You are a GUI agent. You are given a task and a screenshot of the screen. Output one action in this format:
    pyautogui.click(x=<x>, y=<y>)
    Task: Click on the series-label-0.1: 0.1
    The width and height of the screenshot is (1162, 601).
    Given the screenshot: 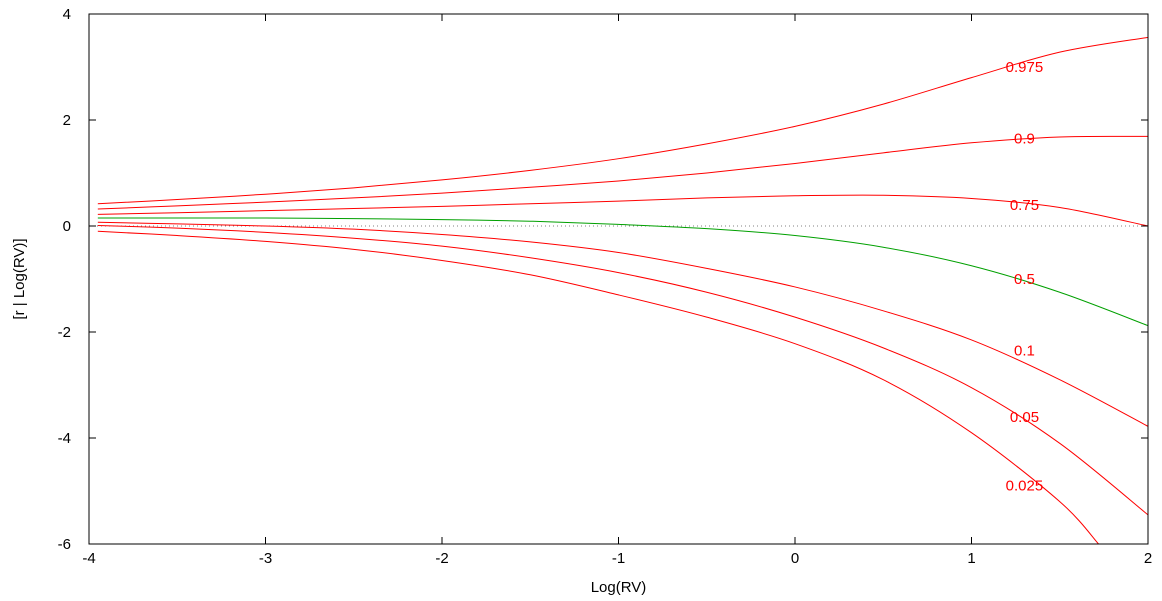 What is the action you would take?
    pyautogui.click(x=1024, y=351)
    